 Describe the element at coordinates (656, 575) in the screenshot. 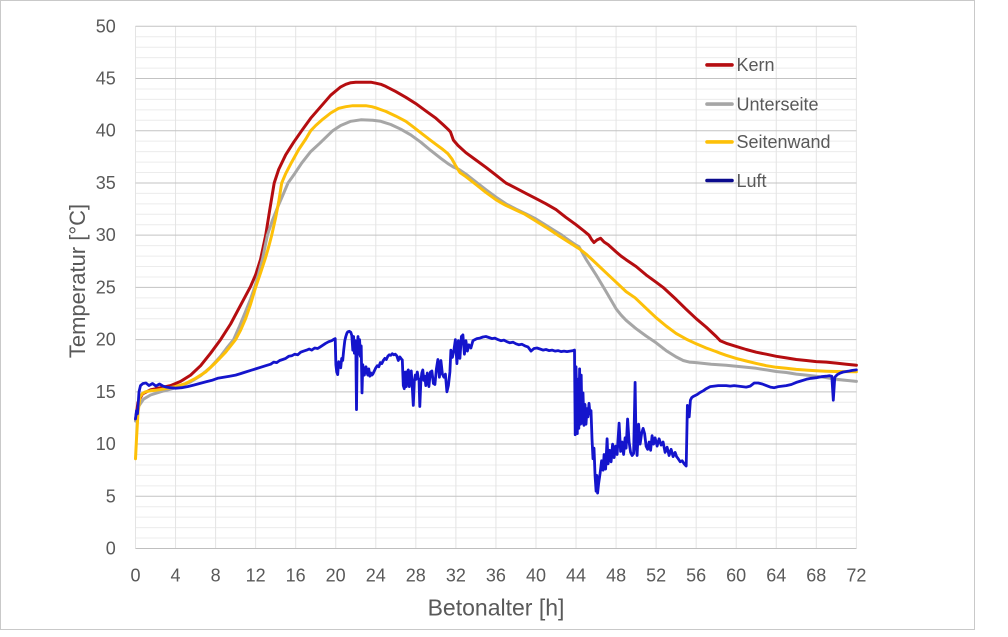

I see `svg-text: 52` at that location.